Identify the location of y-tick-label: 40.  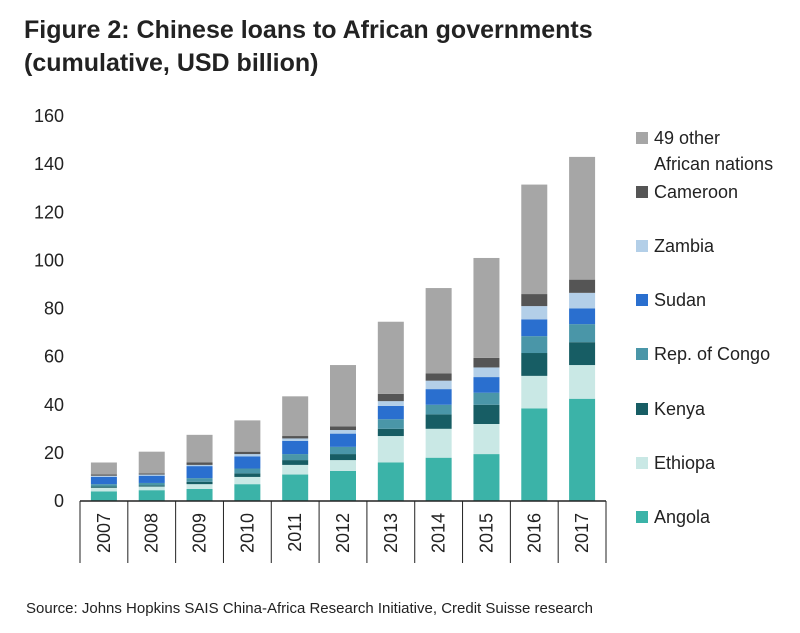
(54, 405).